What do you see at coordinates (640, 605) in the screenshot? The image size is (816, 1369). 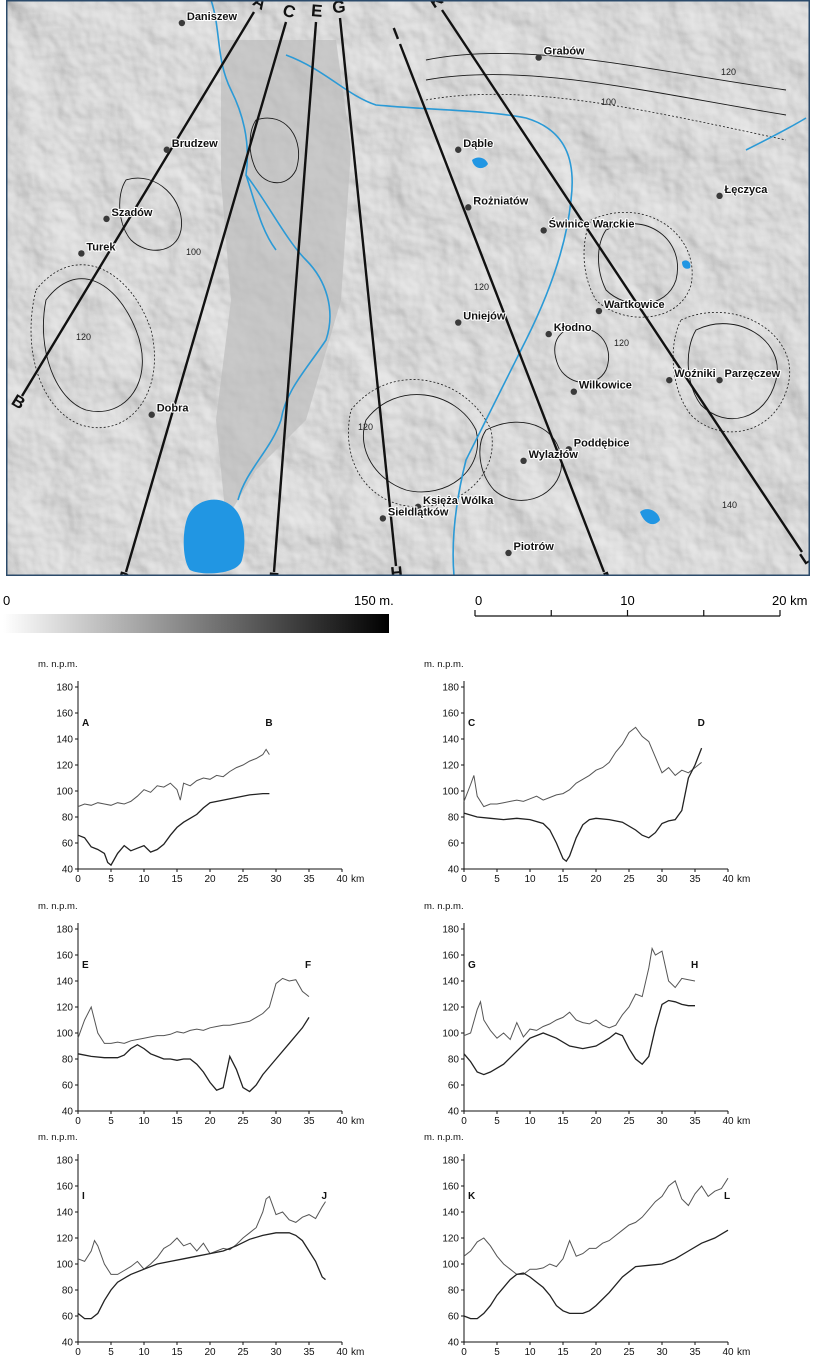 I see `distance-scale: 0 10 20 km` at bounding box center [640, 605].